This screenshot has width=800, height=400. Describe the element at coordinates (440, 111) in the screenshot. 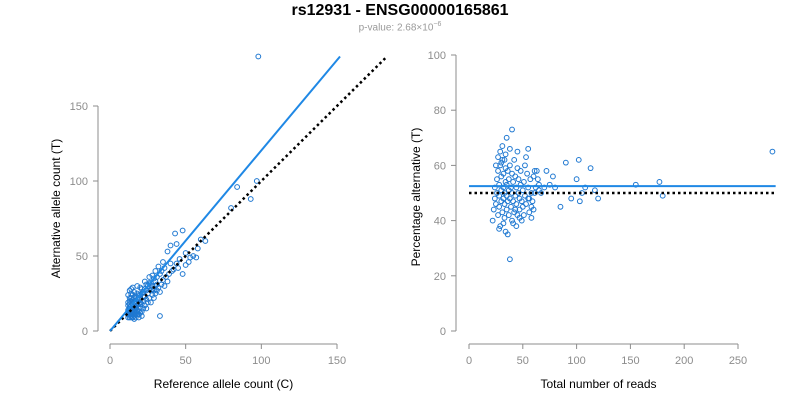

I see `y-tick-label: 80` at that location.